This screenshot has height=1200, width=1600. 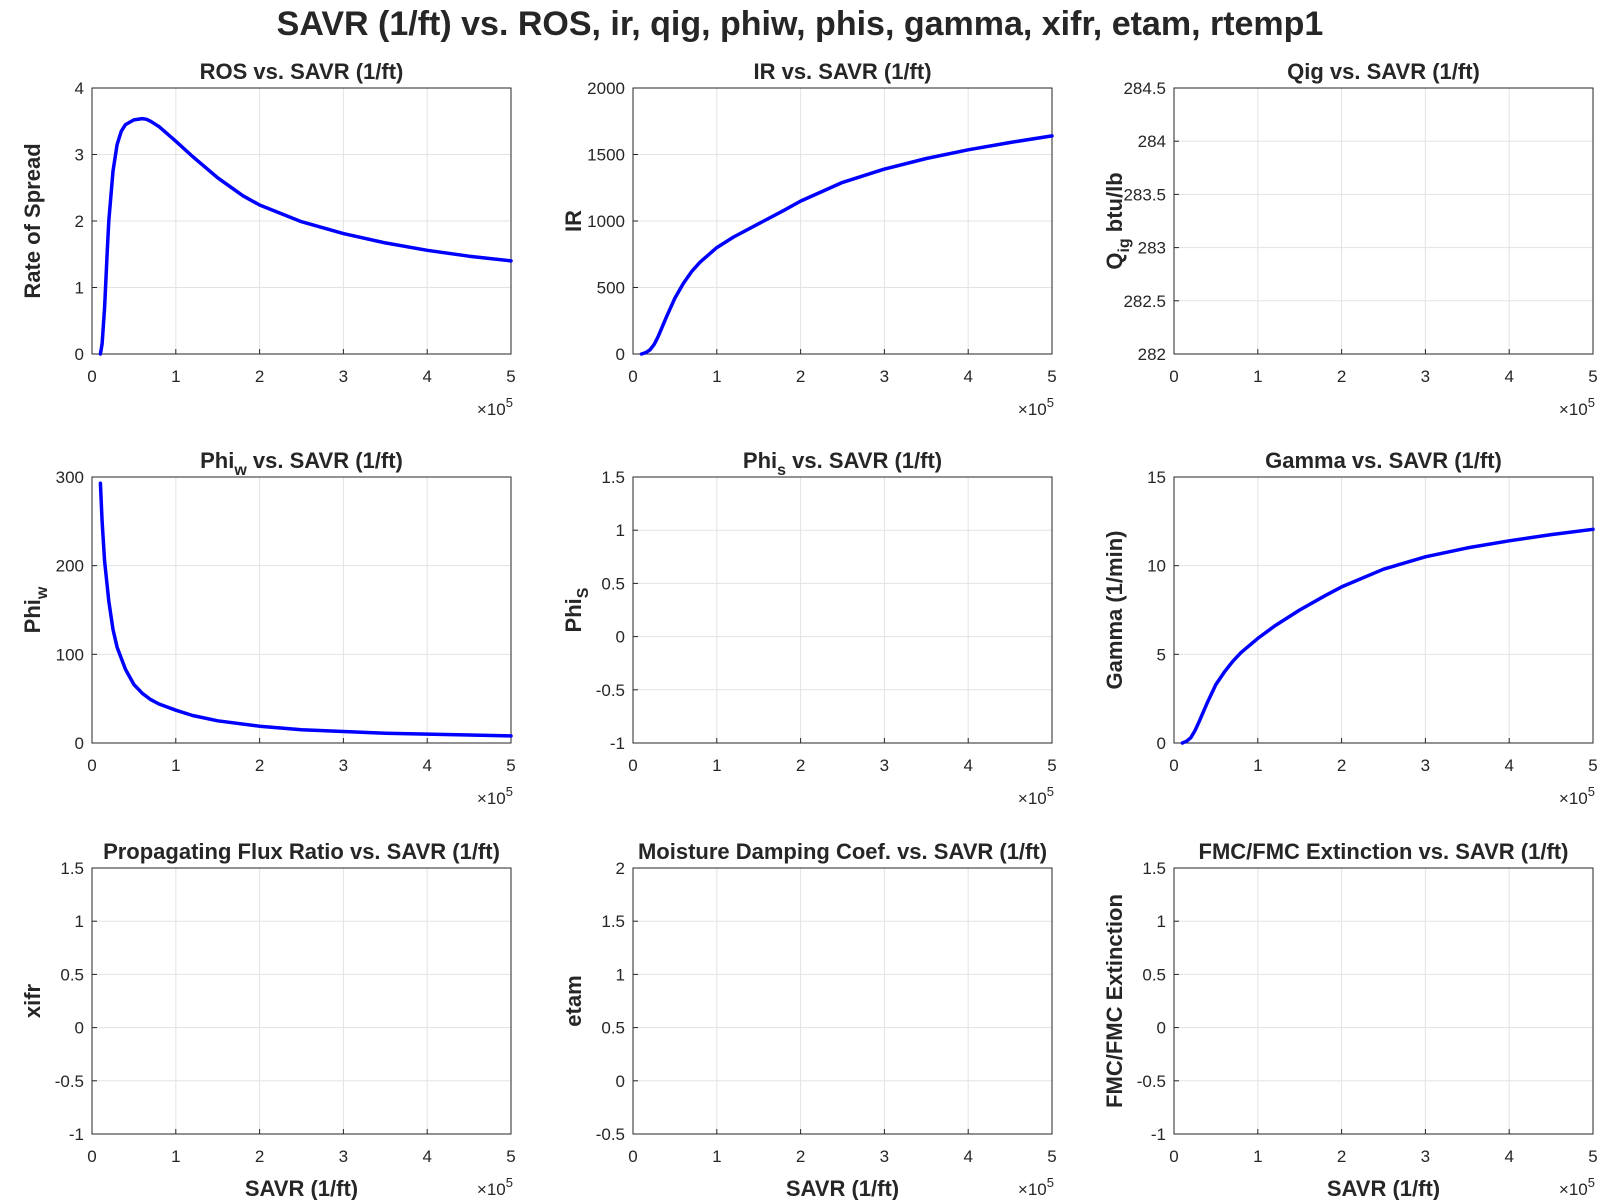 What do you see at coordinates (301, 463) in the screenshot?
I see `subplot-title: Phiw vs. SAVR (1/ft)` at bounding box center [301, 463].